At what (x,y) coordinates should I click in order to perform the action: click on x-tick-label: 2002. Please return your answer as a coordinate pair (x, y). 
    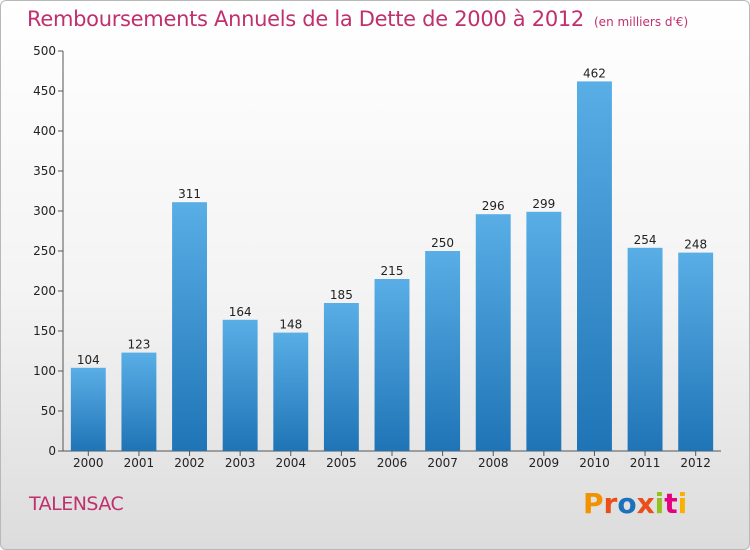
    Looking at the image, I should click on (189, 463).